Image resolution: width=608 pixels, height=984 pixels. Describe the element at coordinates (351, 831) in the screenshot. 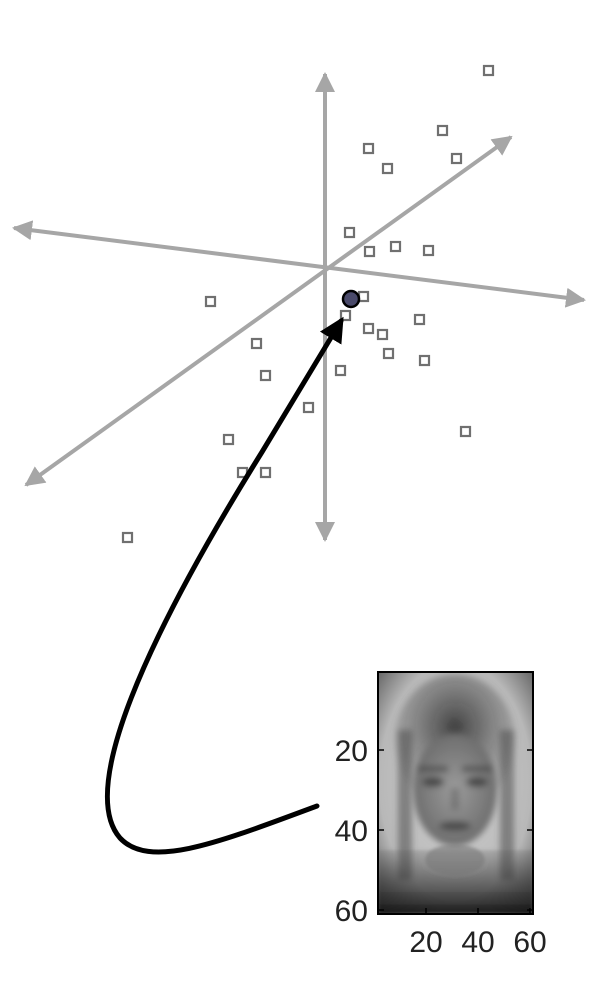

I see `y-tick-label: 40` at that location.